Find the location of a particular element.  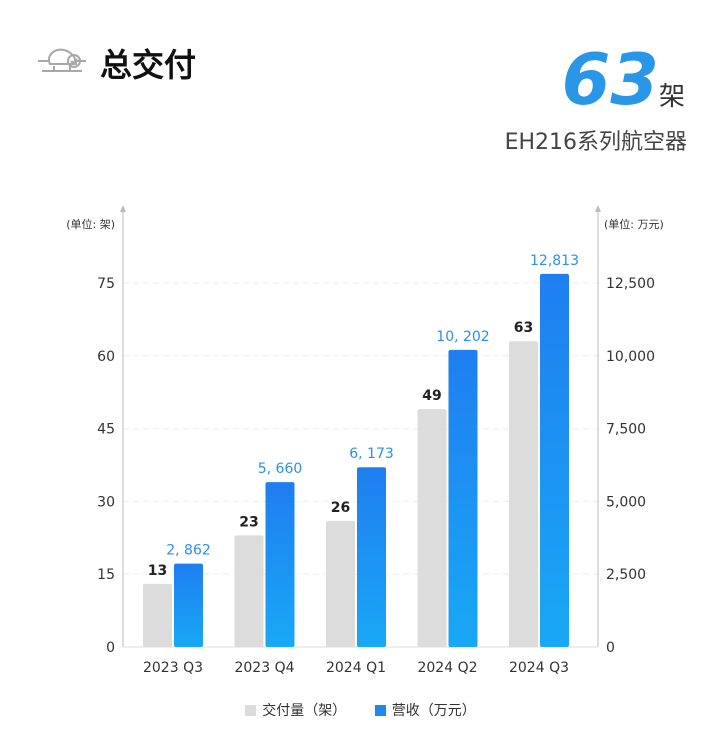

revenue-data-label: 6, 173 is located at coordinates (371, 454).